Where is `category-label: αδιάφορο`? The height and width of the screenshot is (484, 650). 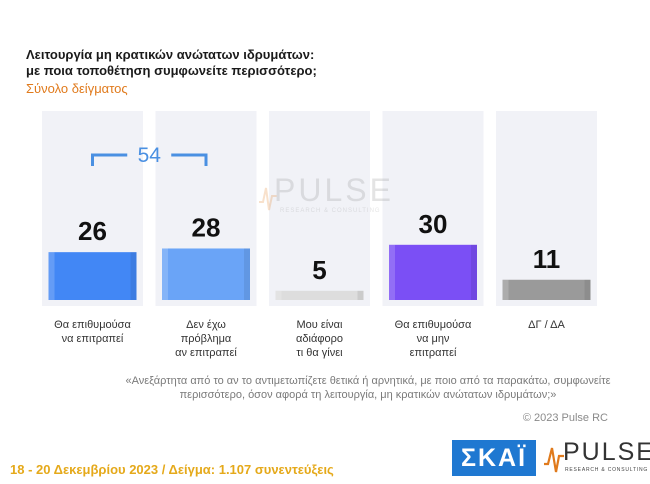
category-label: αδιάφορο is located at coordinates (319, 339).